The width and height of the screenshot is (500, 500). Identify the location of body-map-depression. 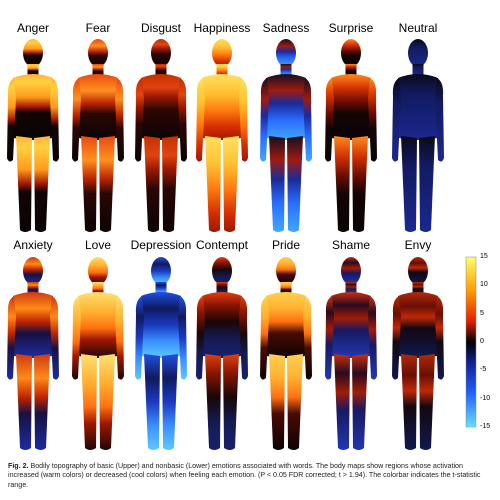
(161, 353).